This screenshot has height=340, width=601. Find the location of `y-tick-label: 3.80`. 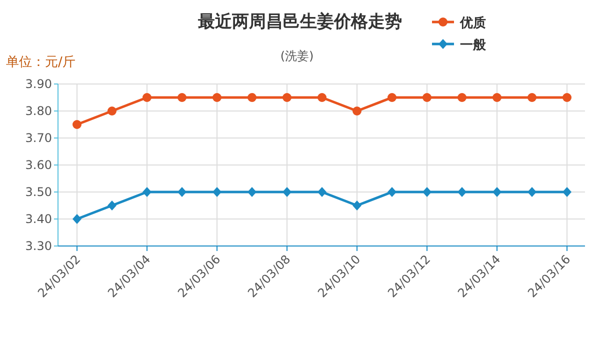

y-tick-label: 3.80 is located at coordinates (38, 111).